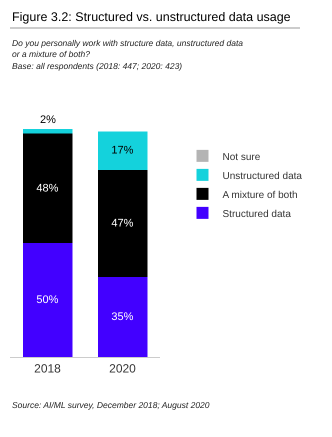 This screenshot has height=437, width=332. What do you see at coordinates (241, 157) in the screenshot?
I see `legend-label: Not sure` at bounding box center [241, 157].